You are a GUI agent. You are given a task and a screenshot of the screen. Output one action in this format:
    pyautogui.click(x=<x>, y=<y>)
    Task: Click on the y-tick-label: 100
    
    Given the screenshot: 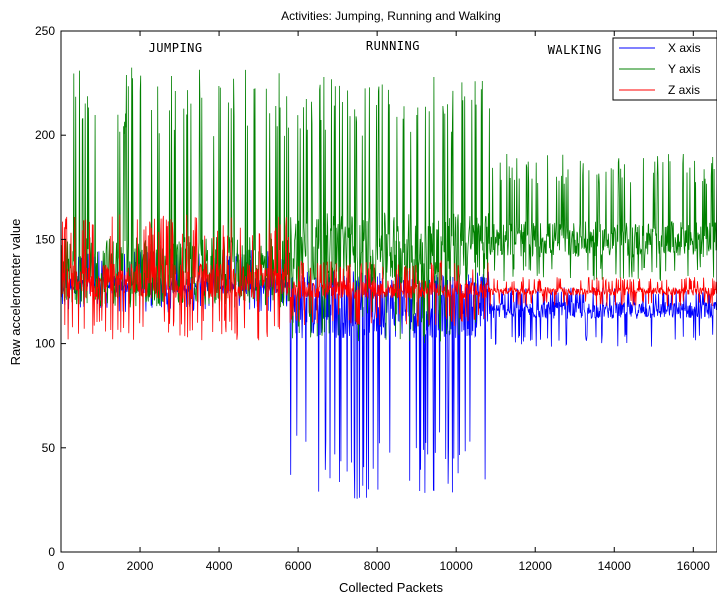 What is the action you would take?
    pyautogui.click(x=45, y=344)
    